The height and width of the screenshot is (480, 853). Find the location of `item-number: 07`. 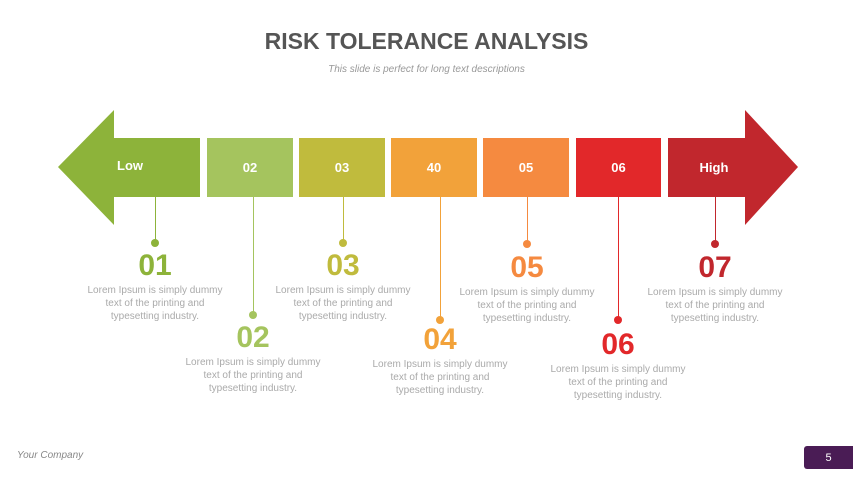

item-number: 07 is located at coordinates (715, 267).